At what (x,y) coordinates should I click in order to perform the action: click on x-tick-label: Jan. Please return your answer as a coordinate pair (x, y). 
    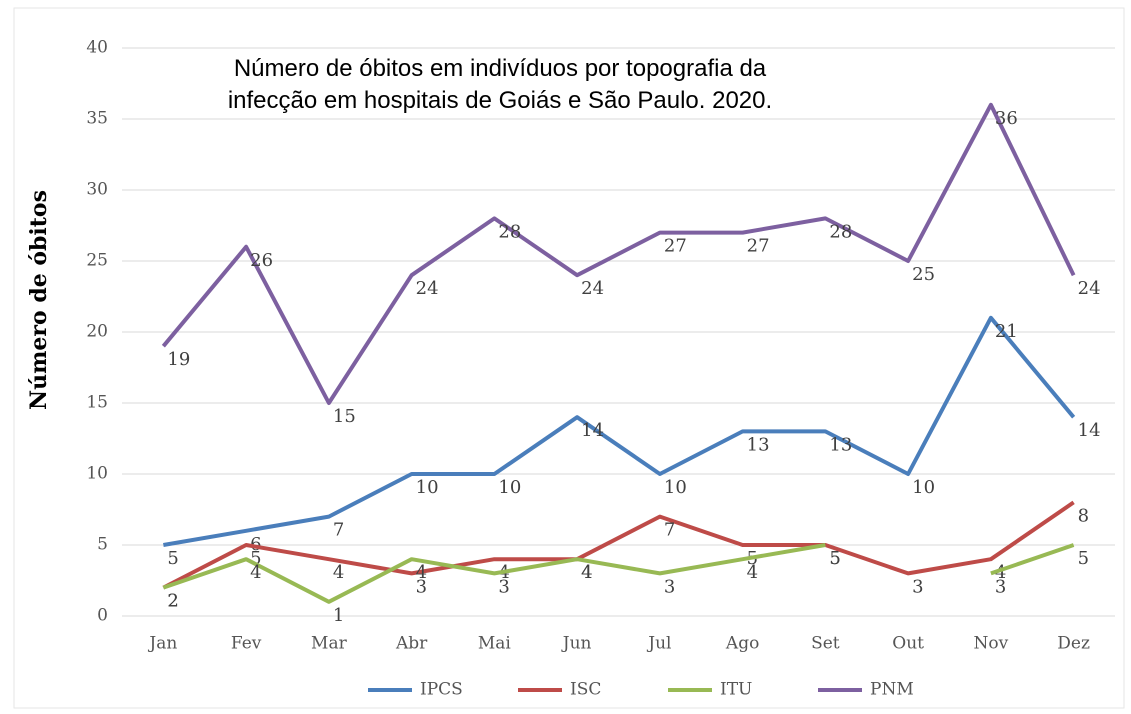
    Looking at the image, I should click on (162, 644).